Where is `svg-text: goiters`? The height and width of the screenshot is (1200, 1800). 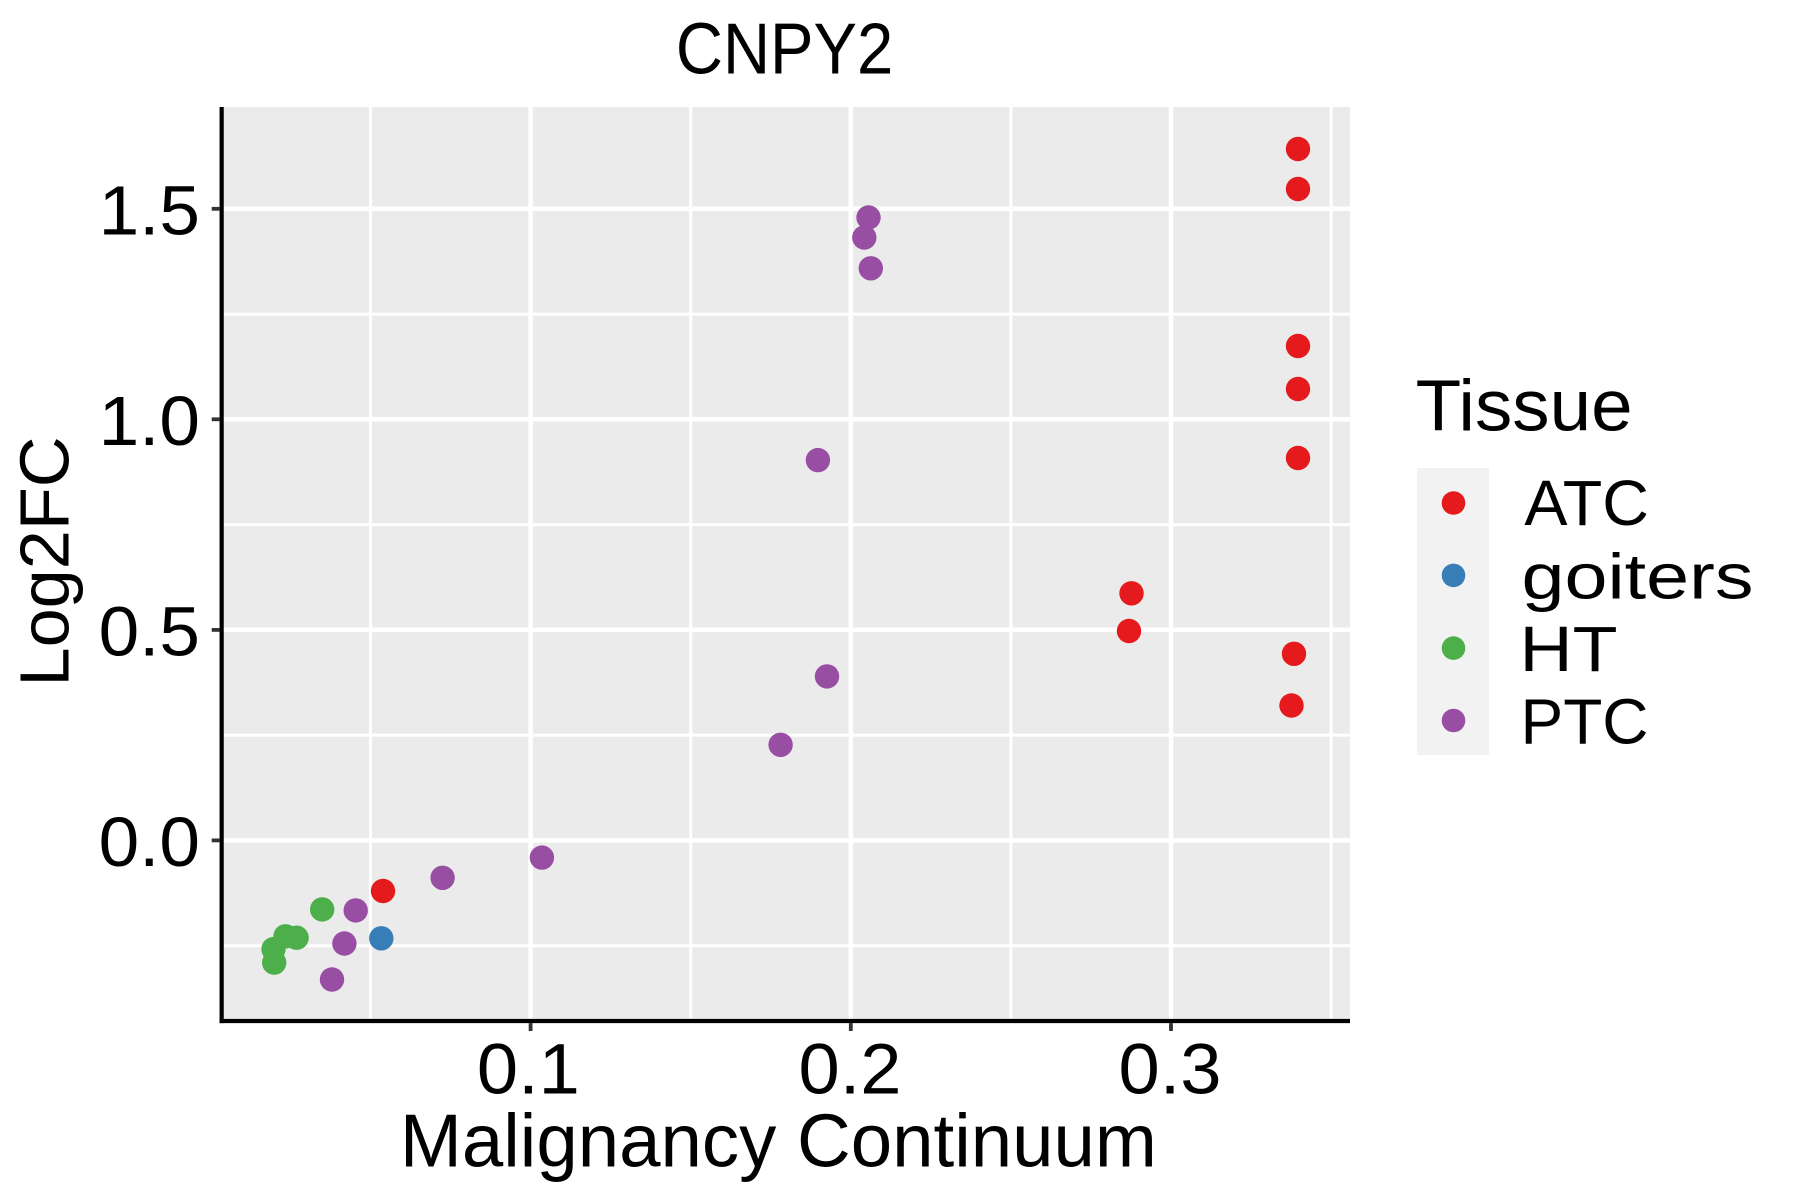
svg-text: goiters is located at coordinates (1638, 576).